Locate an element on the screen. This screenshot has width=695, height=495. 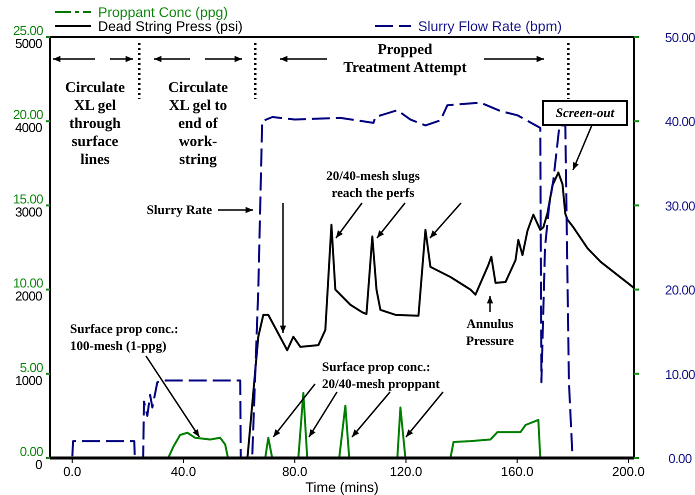
annotation: Slurry Rate is located at coordinates (179, 209).